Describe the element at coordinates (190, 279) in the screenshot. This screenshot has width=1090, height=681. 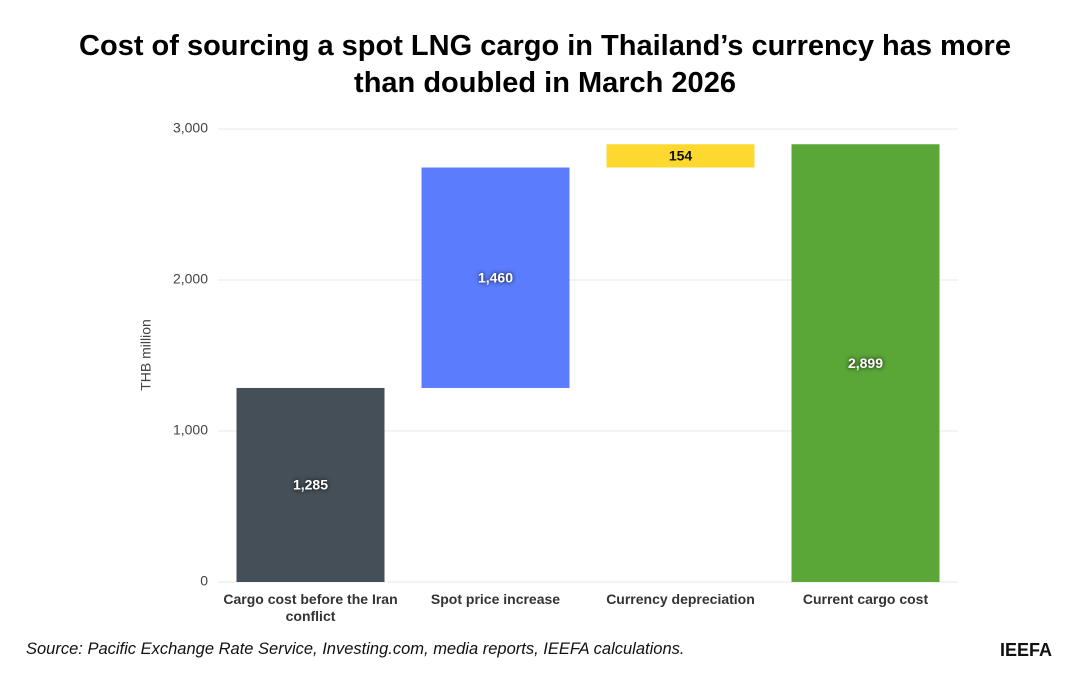
I see `y-tick-label: 2,000` at that location.